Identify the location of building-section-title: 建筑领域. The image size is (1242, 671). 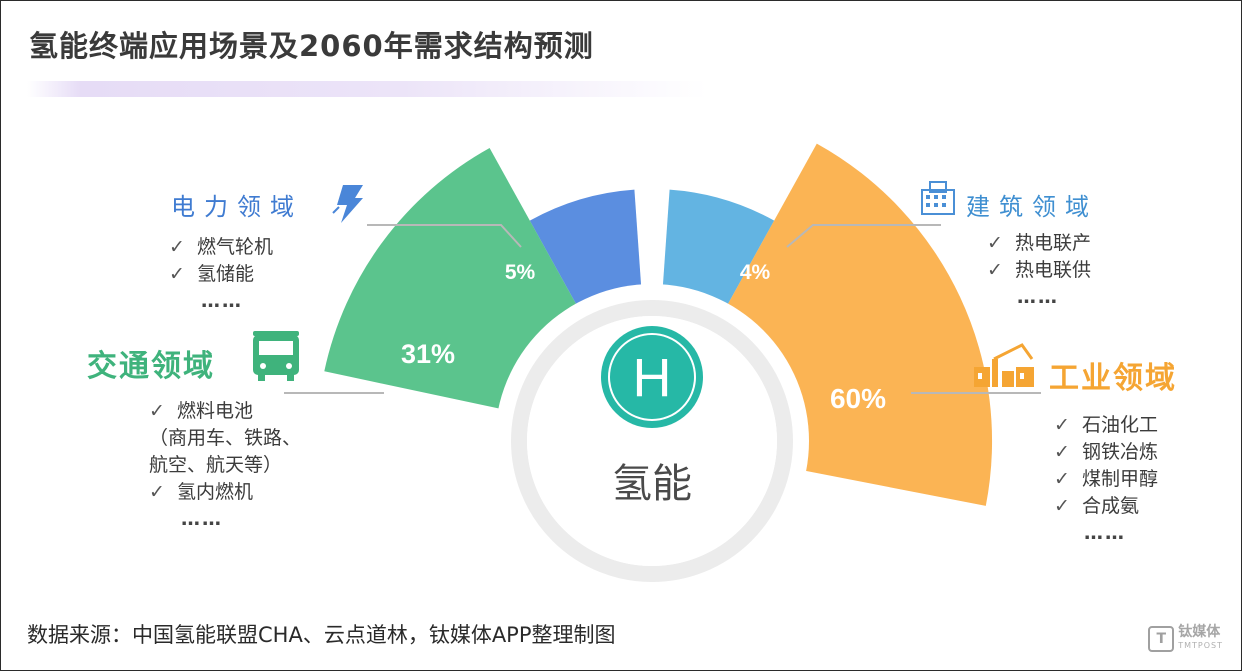
(1032, 207).